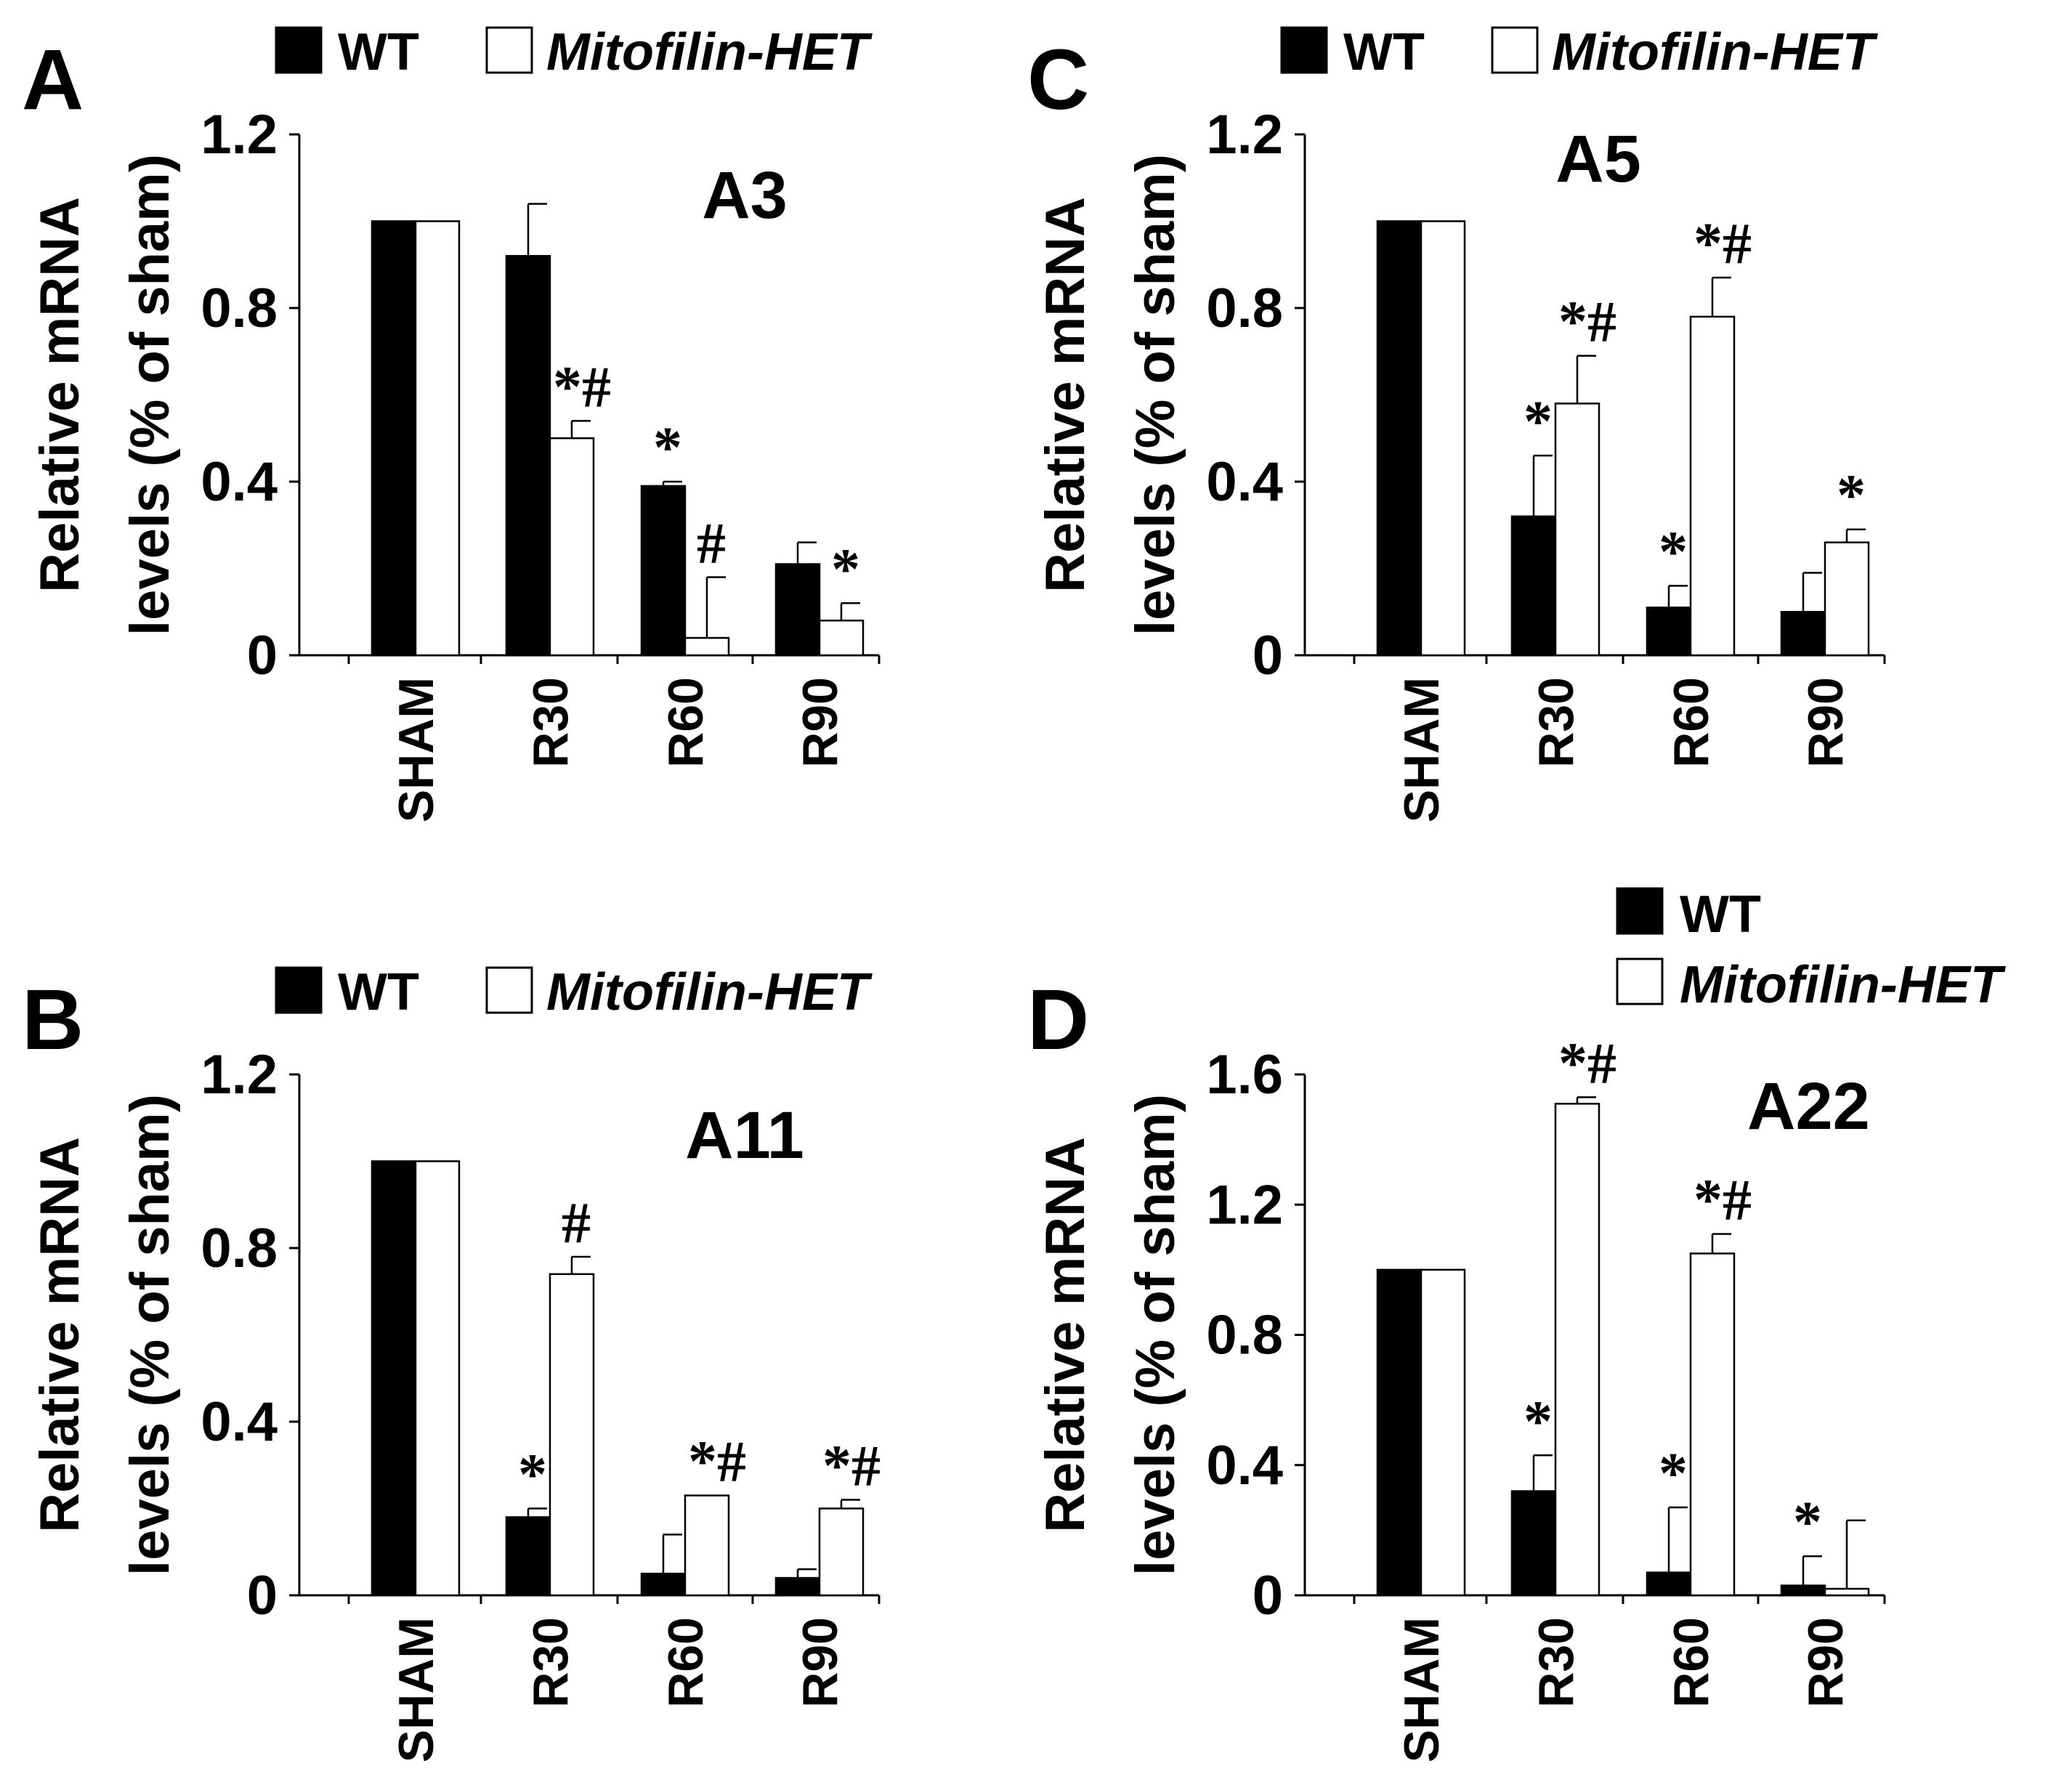 The width and height of the screenshot is (2072, 1782). I want to click on y-axis-title-line1: Relative mRNA, so click(1065, 1335).